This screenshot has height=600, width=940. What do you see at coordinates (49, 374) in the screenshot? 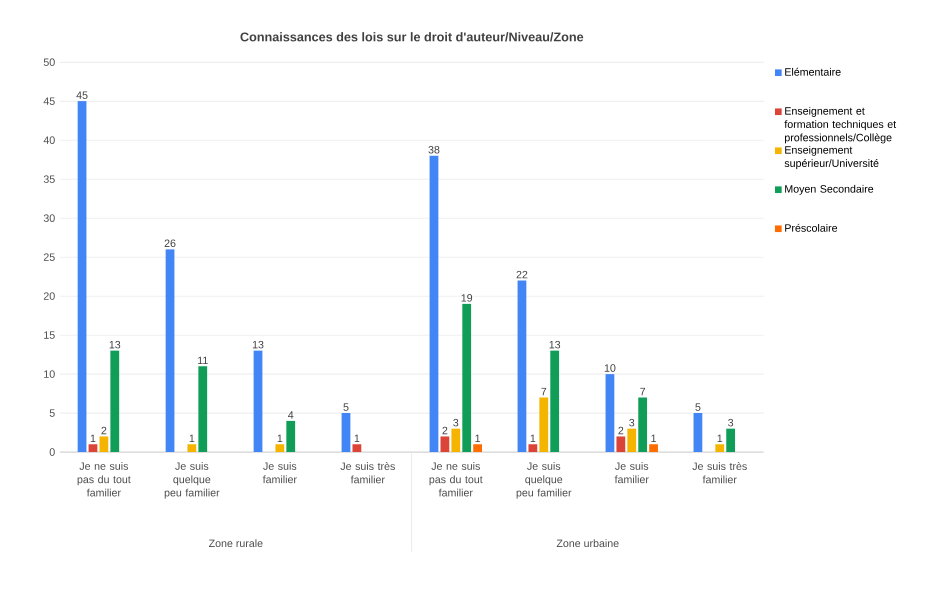
I see `y-tick-label: 10` at bounding box center [49, 374].